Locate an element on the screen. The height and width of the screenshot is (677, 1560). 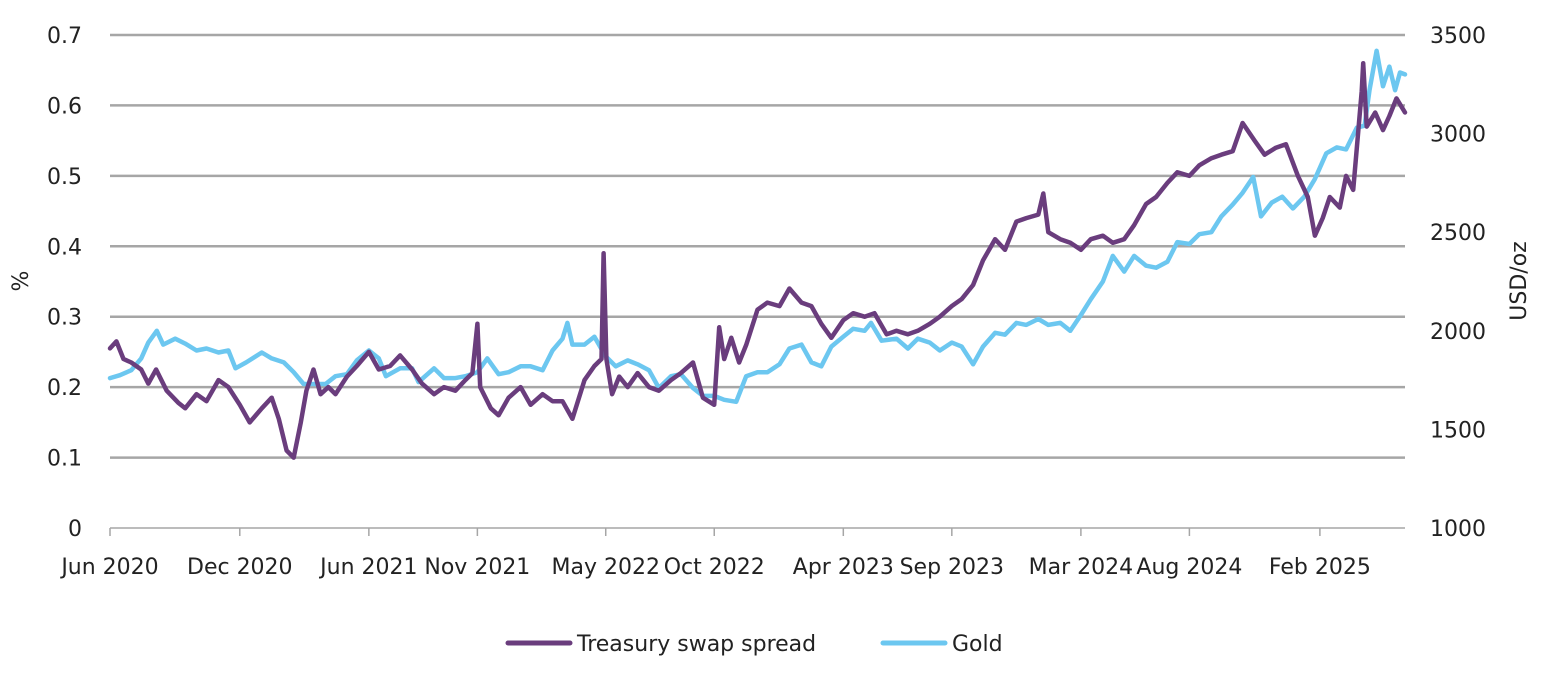
right-y-tick-label: 1000 is located at coordinates (1458, 529).